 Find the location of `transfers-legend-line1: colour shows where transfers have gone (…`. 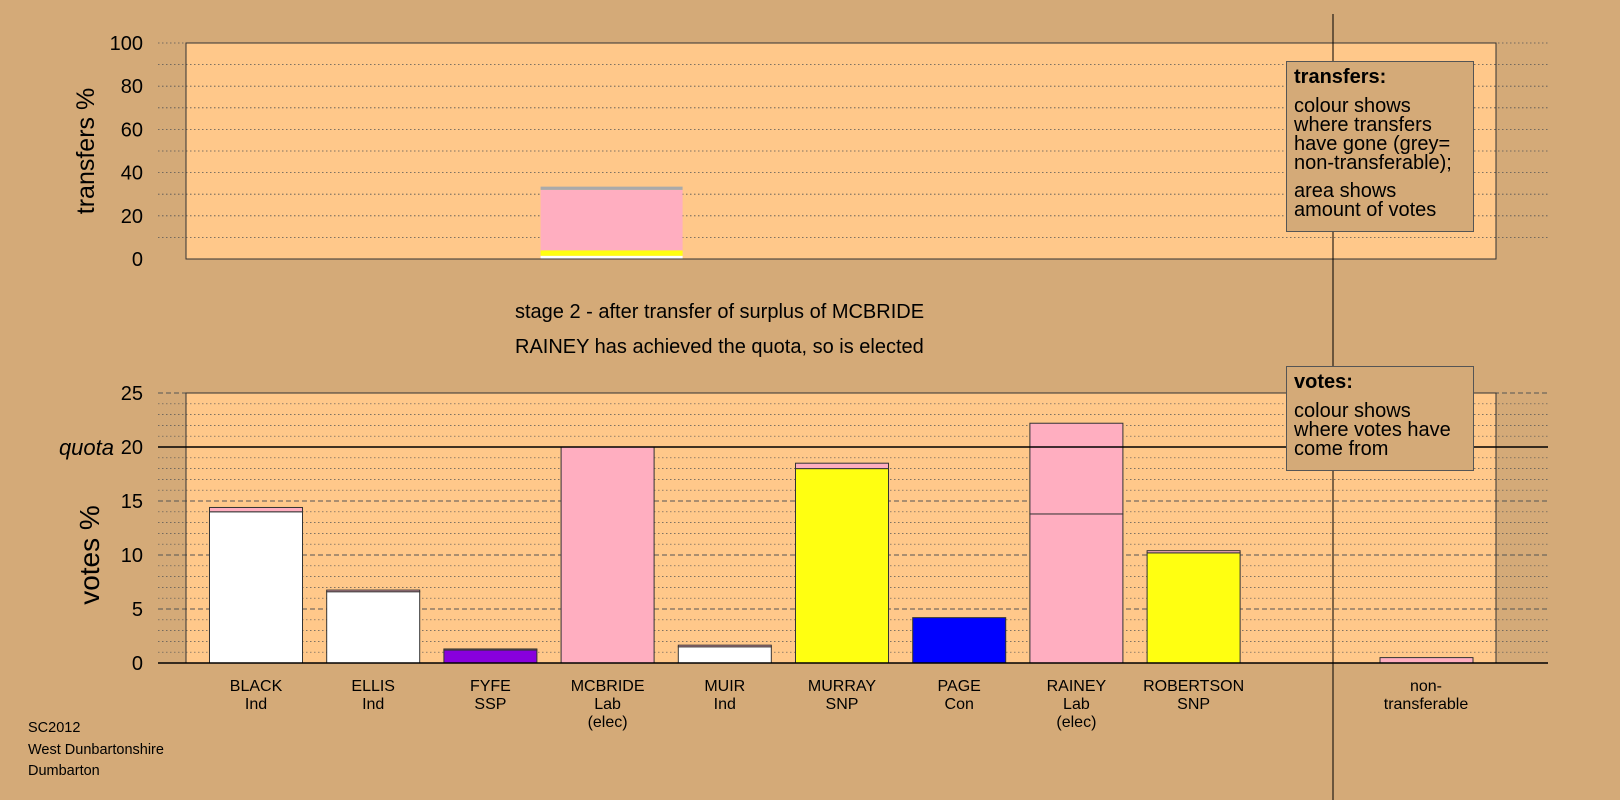

transfers-legend-line1: colour shows where transfers have gone (… is located at coordinates (1373, 134).